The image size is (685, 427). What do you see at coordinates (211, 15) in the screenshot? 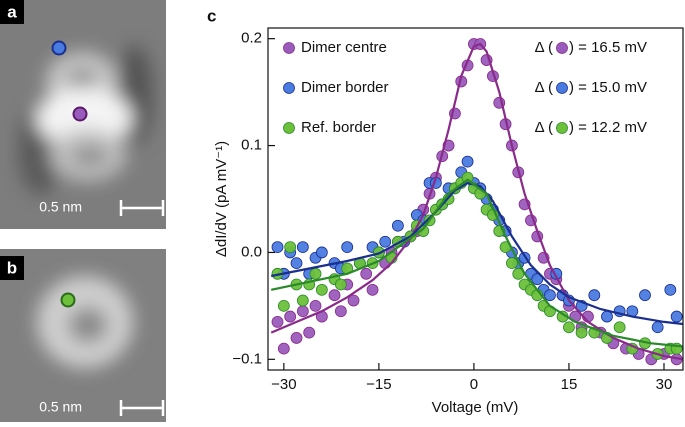
I see `panel-label: c` at bounding box center [211, 15].